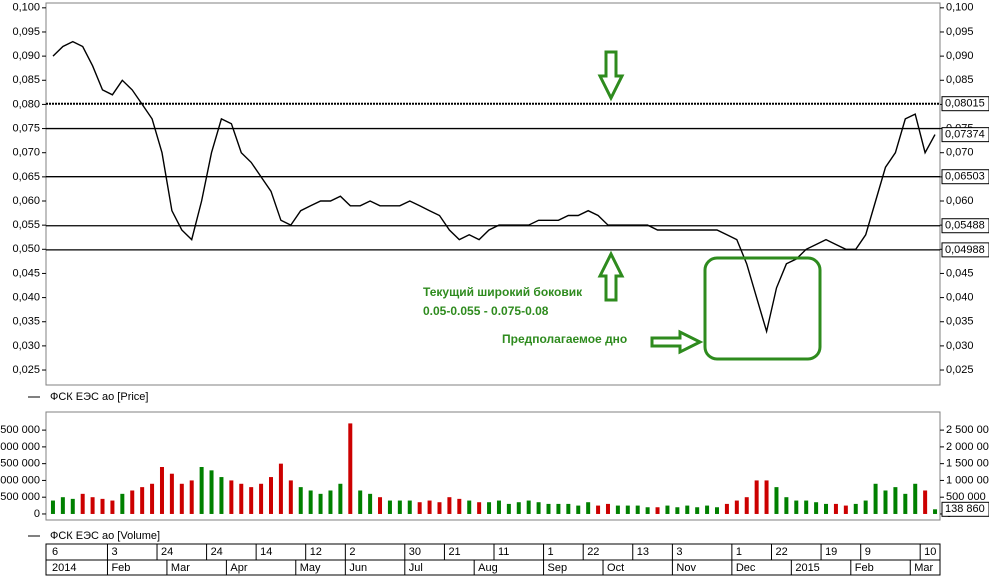  What do you see at coordinates (26, 273) in the screenshot?
I see `y-tick-label: 0,045` at bounding box center [26, 273].